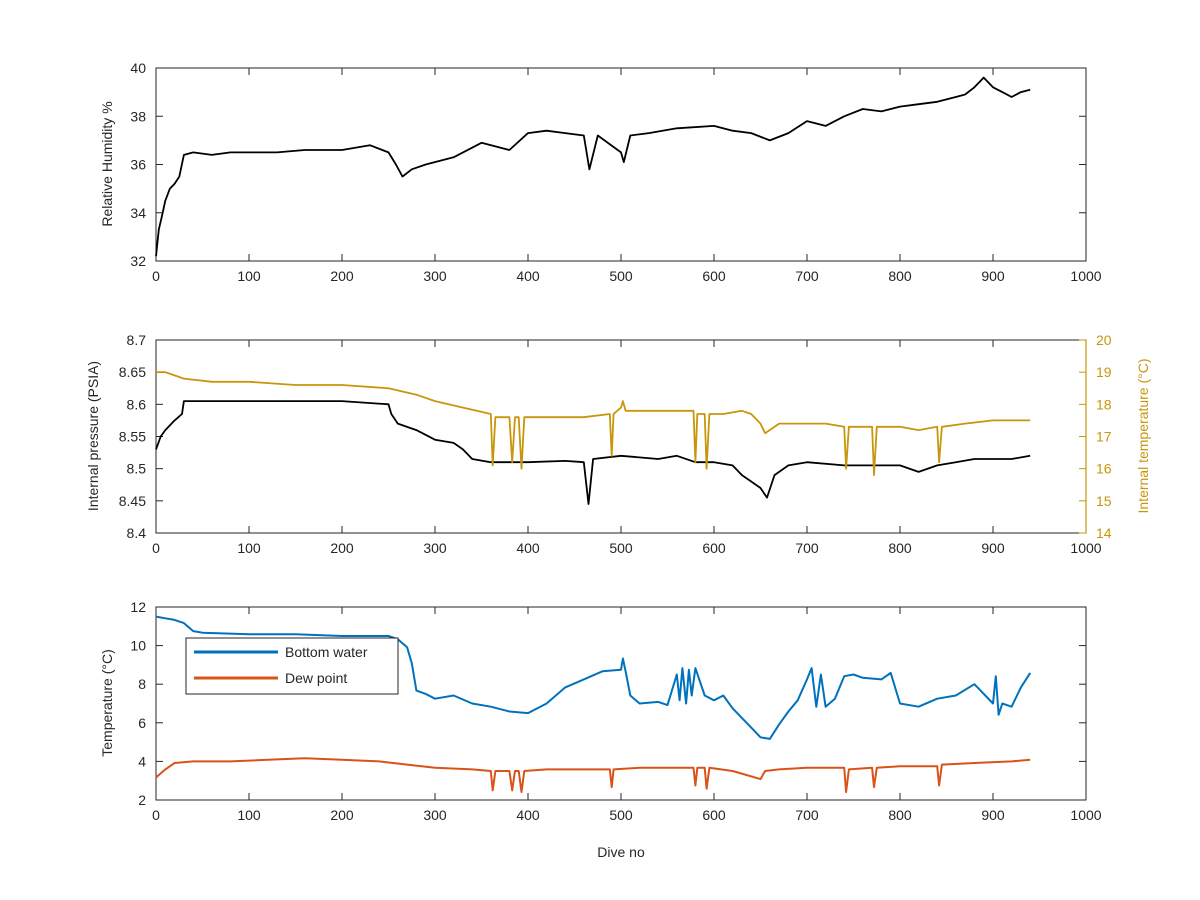 The width and height of the screenshot is (1200, 900). Describe the element at coordinates (1104, 404) in the screenshot. I see `y2-tick-label: 18` at that location.